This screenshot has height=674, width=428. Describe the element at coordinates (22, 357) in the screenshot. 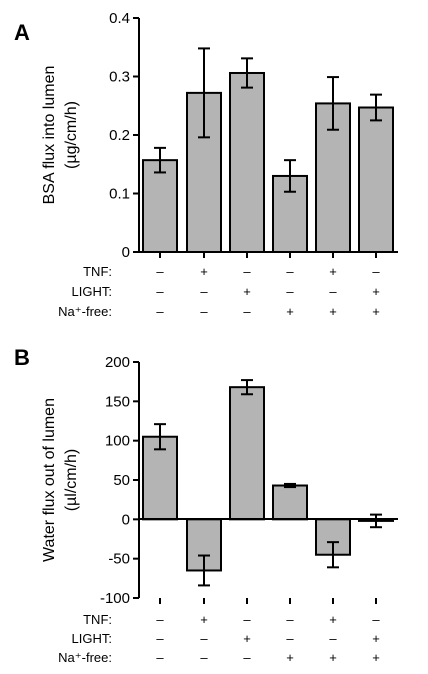

I see `panel-letter: B` at that location.